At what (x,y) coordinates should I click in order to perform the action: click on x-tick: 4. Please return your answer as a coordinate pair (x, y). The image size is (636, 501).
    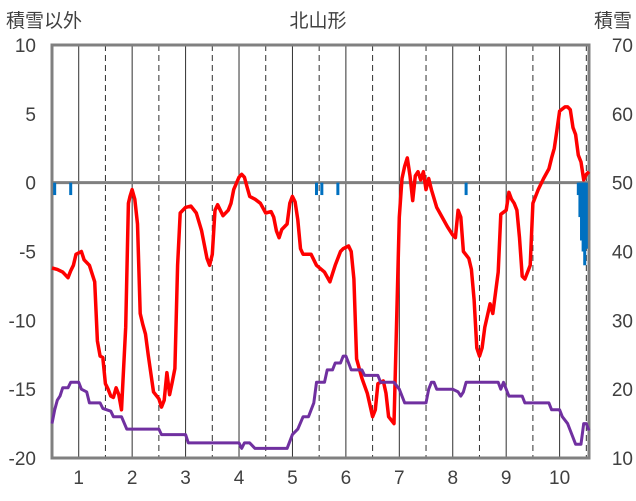
    Looking at the image, I should click on (239, 478).